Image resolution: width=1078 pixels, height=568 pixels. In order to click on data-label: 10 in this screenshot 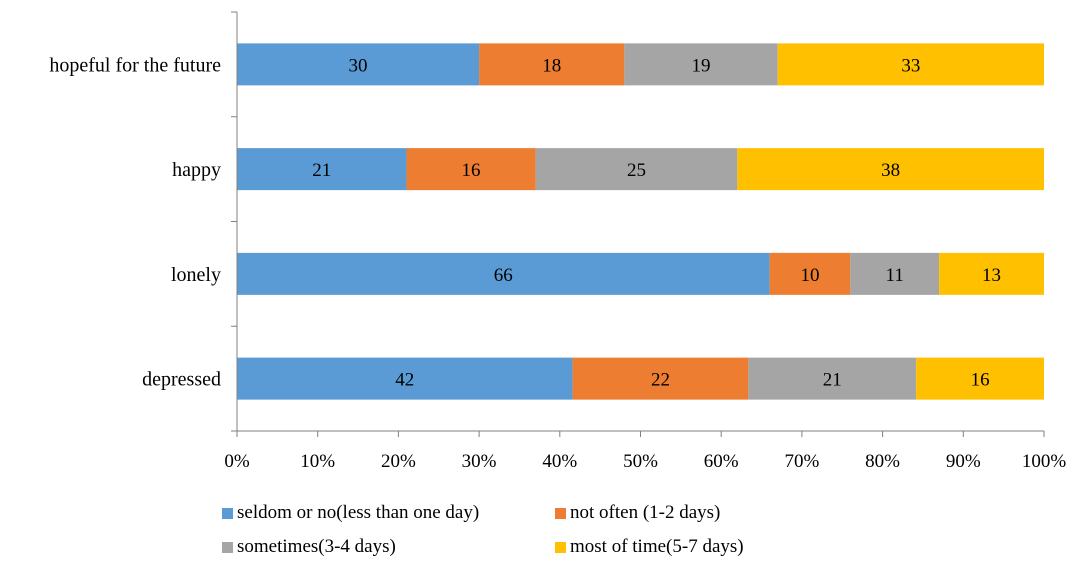, I will do `click(809, 275)`.